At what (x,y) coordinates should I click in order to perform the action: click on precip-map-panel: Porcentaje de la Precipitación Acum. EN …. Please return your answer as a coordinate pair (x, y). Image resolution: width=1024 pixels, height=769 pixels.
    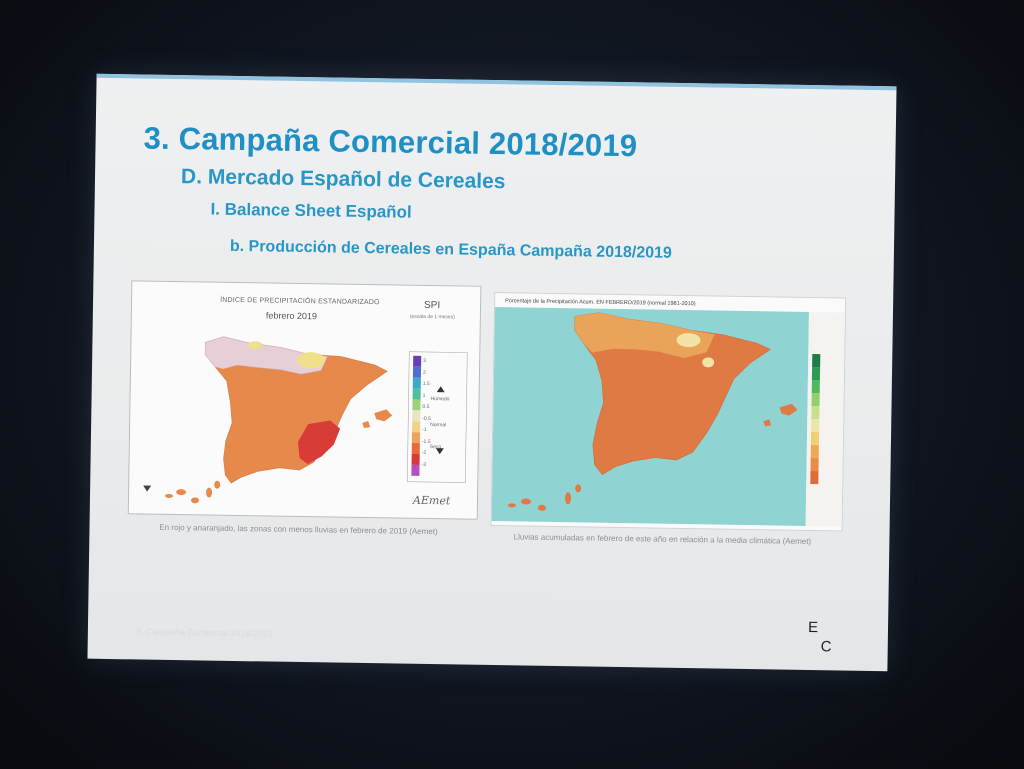
    Looking at the image, I should click on (668, 412).